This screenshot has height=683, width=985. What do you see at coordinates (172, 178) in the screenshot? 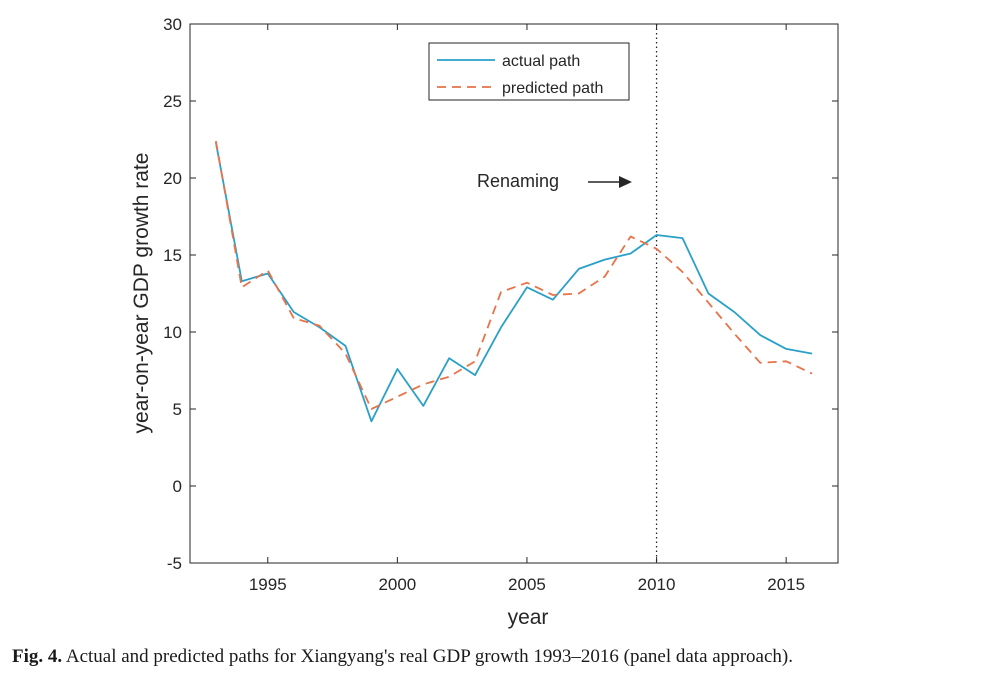
I see `y-tick-label: 20` at bounding box center [172, 178].